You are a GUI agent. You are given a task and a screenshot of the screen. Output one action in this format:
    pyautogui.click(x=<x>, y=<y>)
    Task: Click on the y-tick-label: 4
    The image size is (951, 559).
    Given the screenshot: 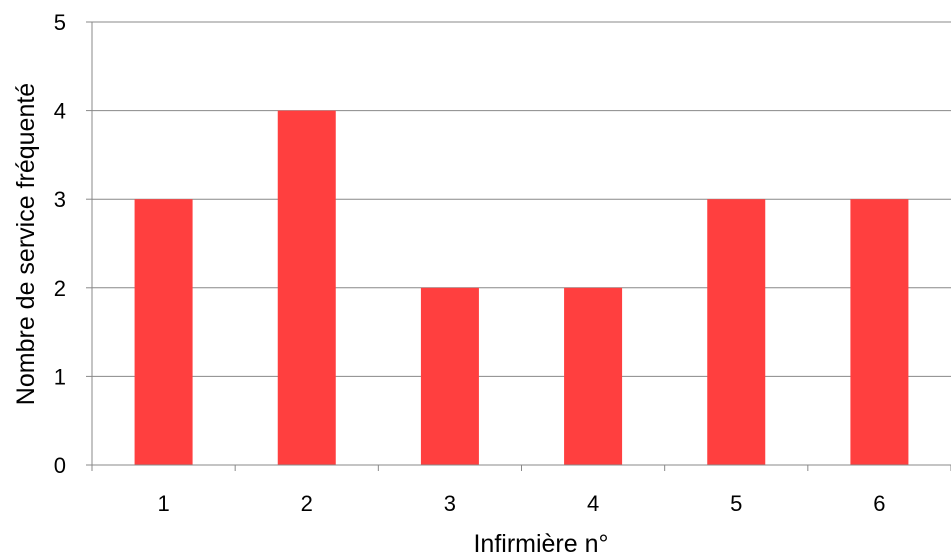 What is the action you would take?
    pyautogui.click(x=60, y=111)
    